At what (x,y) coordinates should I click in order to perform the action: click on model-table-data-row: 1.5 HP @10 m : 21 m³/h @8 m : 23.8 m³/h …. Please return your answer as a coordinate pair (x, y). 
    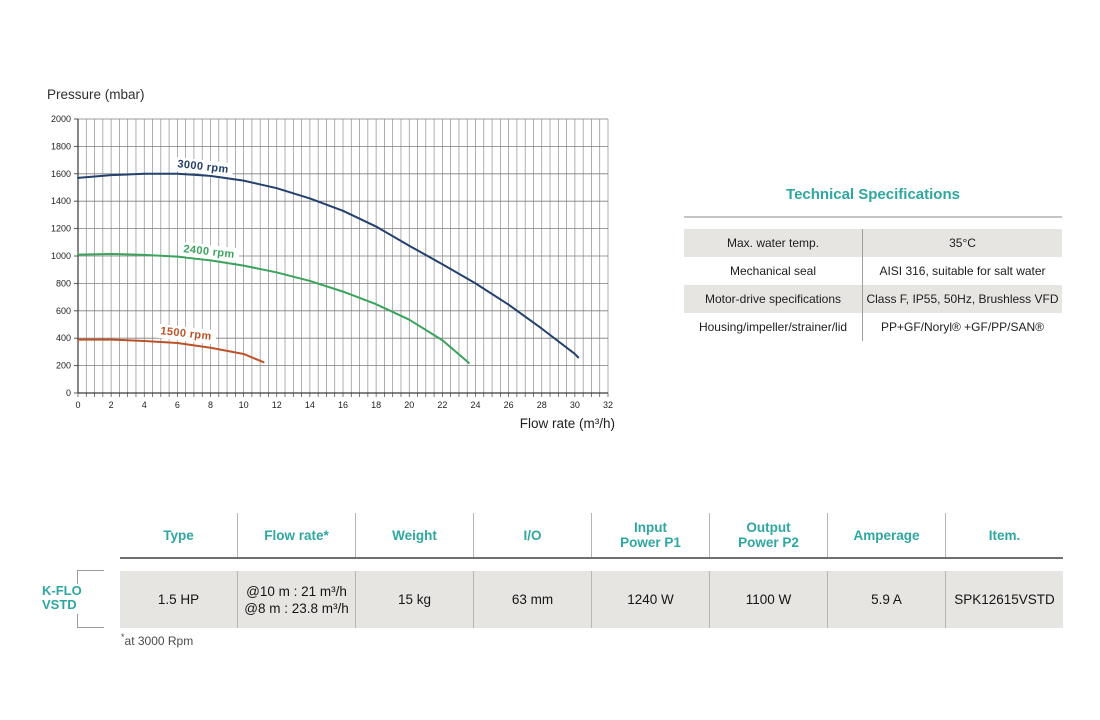
    Looking at the image, I should click on (591, 599).